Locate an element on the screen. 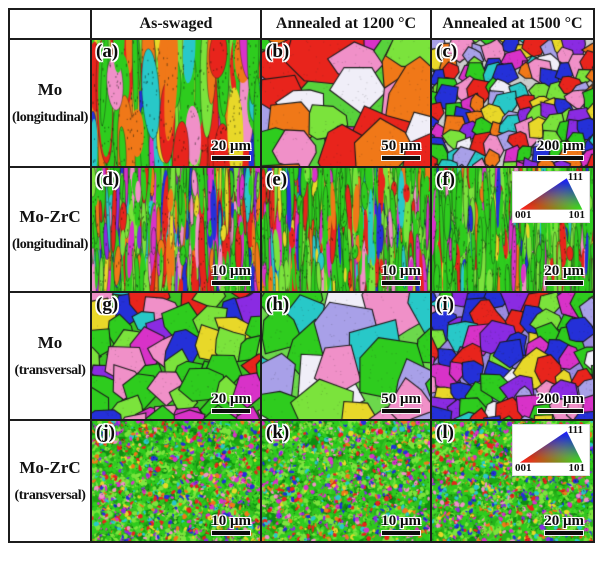  column-header-annealed-1500: Annealed at 1500 °C is located at coordinates (513, 25).